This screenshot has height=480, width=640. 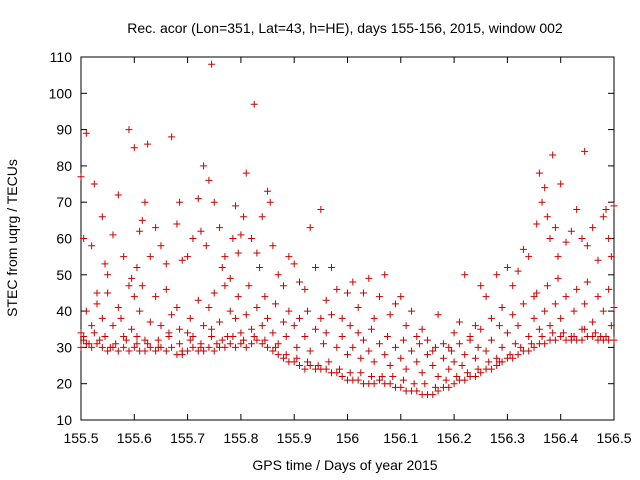 I want to click on x-tick-label: 156.5, so click(x=613, y=438).